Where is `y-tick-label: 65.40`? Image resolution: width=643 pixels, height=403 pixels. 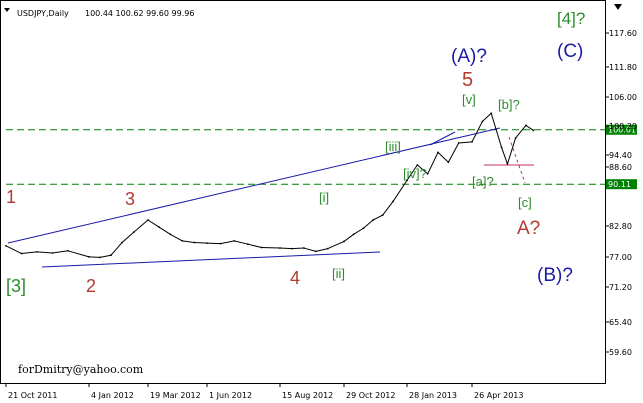 y-tick-label: 65.40 is located at coordinates (620, 322).